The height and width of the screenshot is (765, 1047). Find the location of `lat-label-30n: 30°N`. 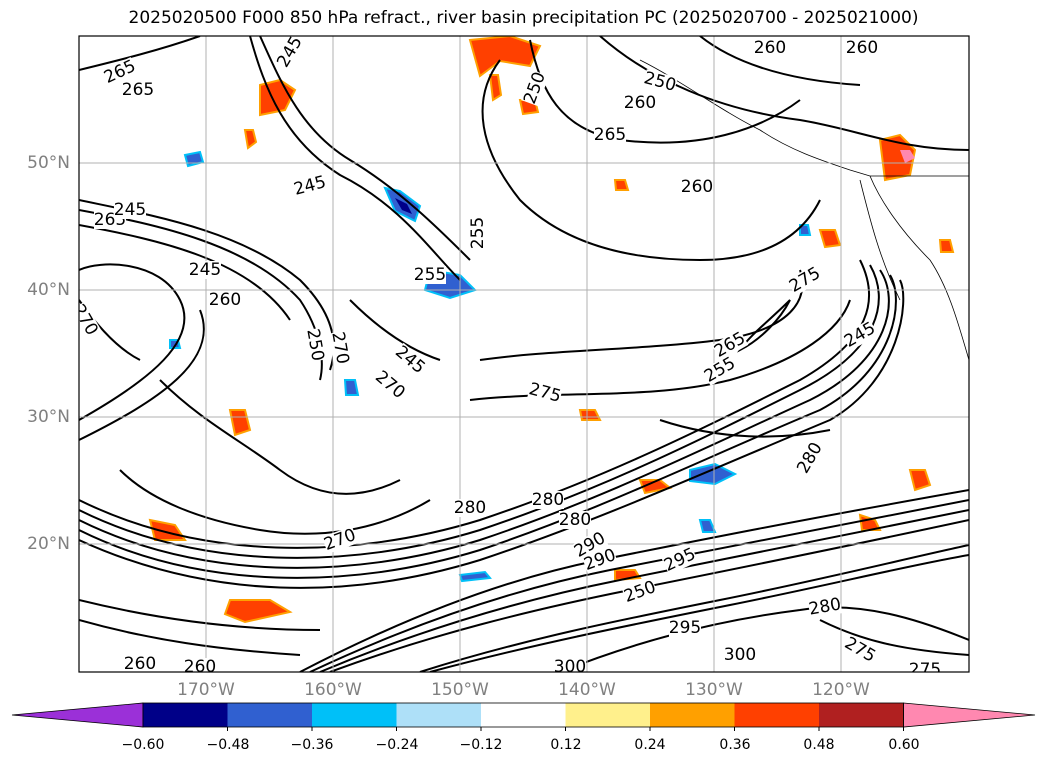

lat-label-30n: 30°N is located at coordinates (48, 417).